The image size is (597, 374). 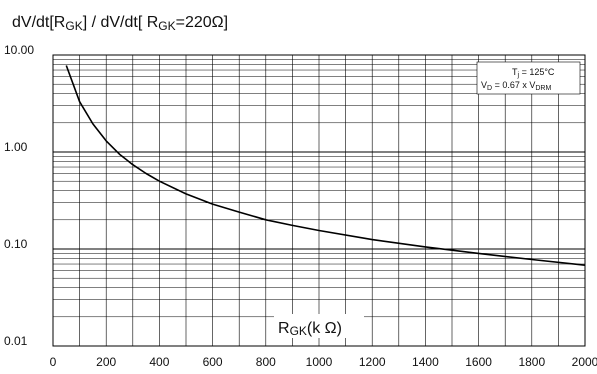 I want to click on chart-title: dV/dt[RGK] / dV/dt[ RGK=220Ω], so click(x=120, y=23).